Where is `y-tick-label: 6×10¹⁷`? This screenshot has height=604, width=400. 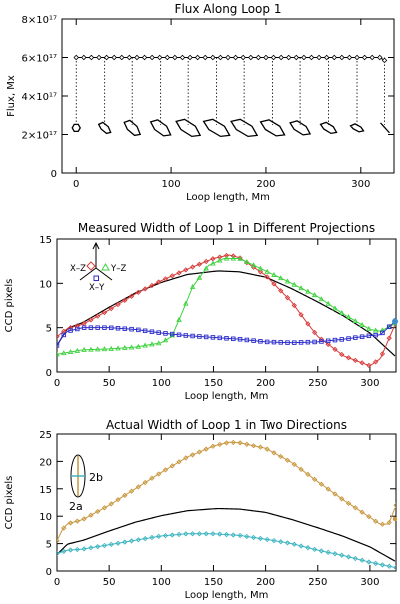 y-tick-label: 6×10¹⁷ is located at coordinates (39, 59).